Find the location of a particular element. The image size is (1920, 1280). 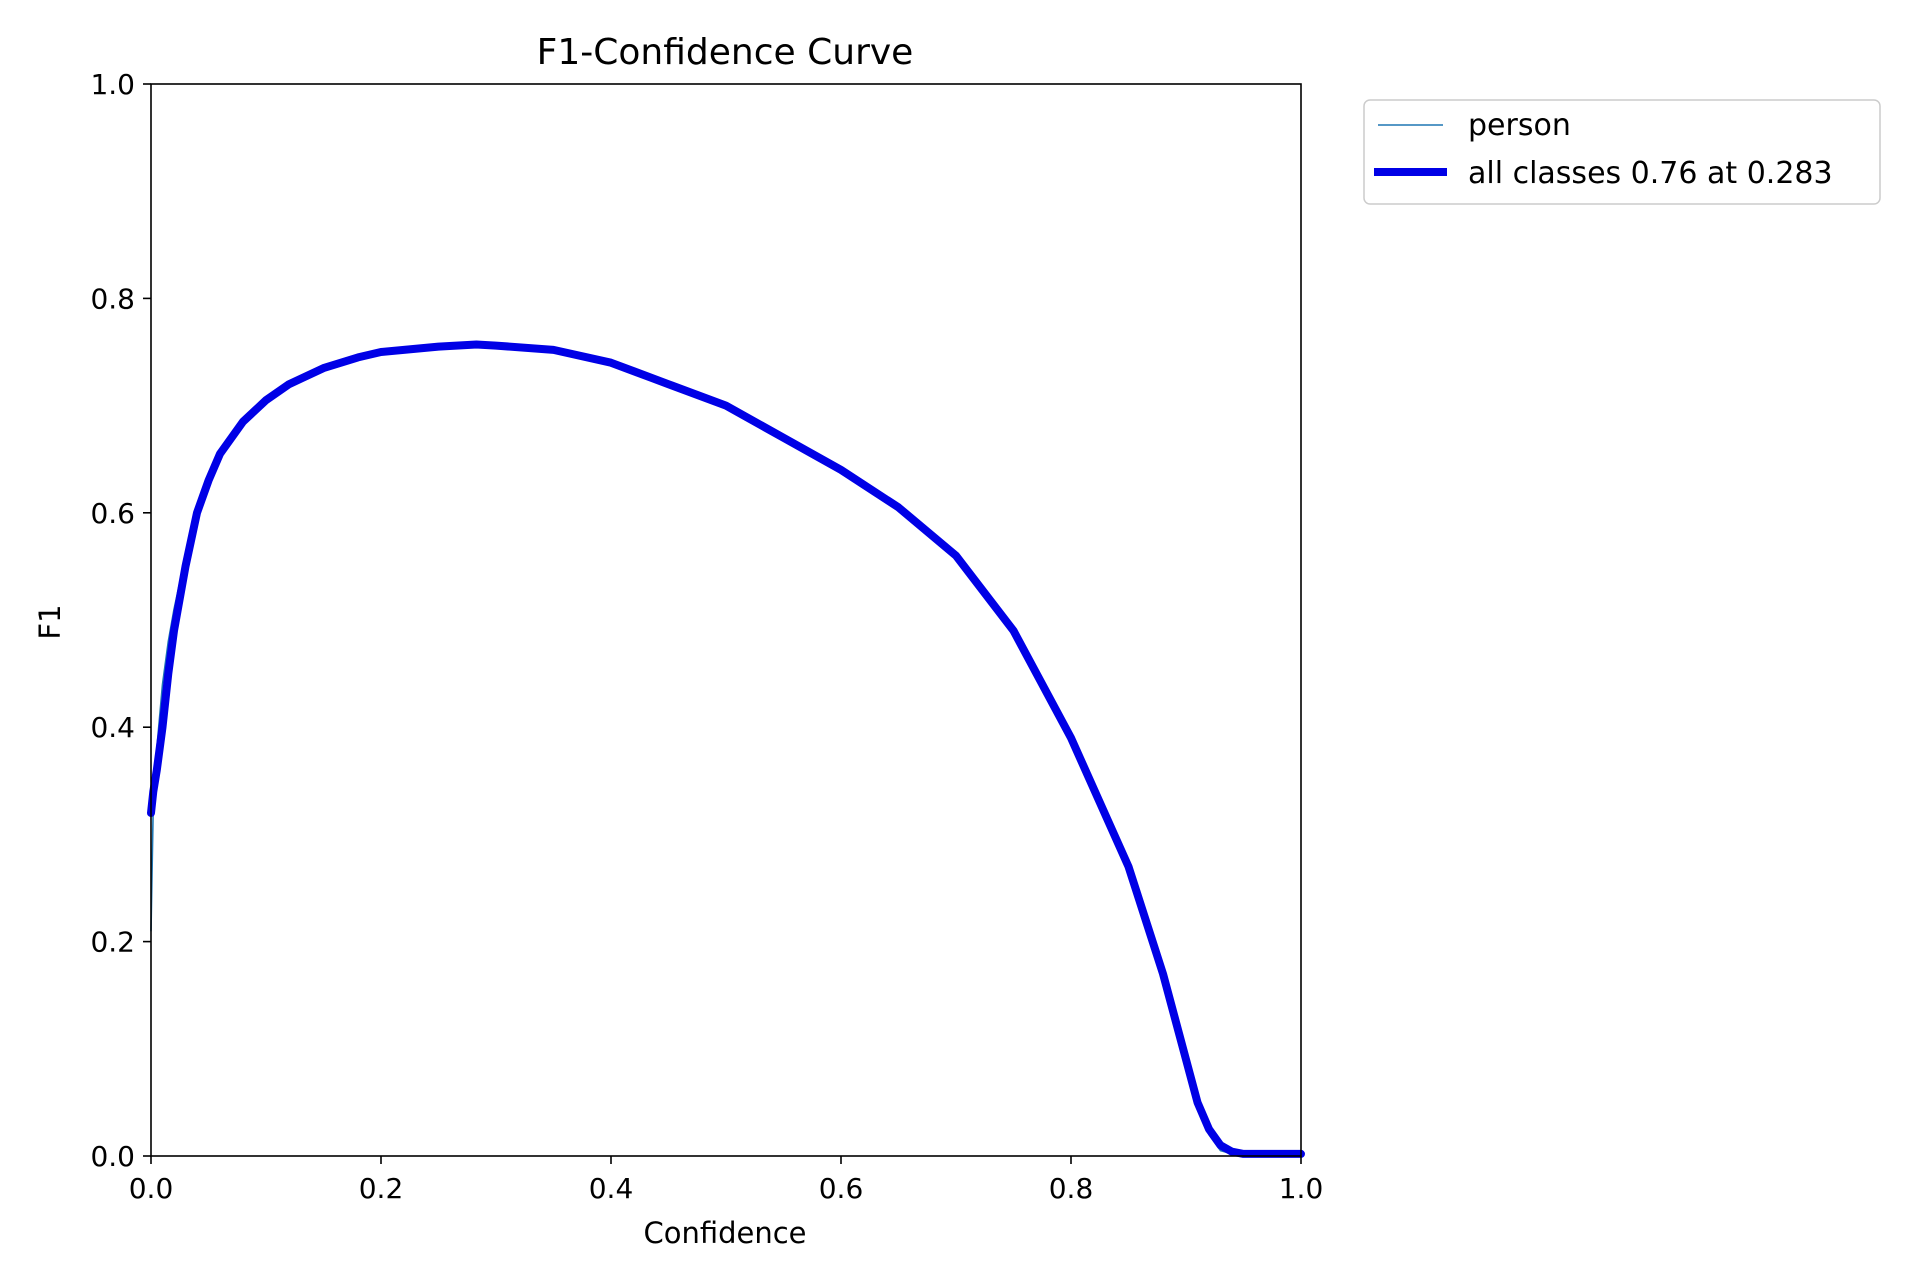

legend: person all classes 0.76 at 0.283 is located at coordinates (1622, 152).